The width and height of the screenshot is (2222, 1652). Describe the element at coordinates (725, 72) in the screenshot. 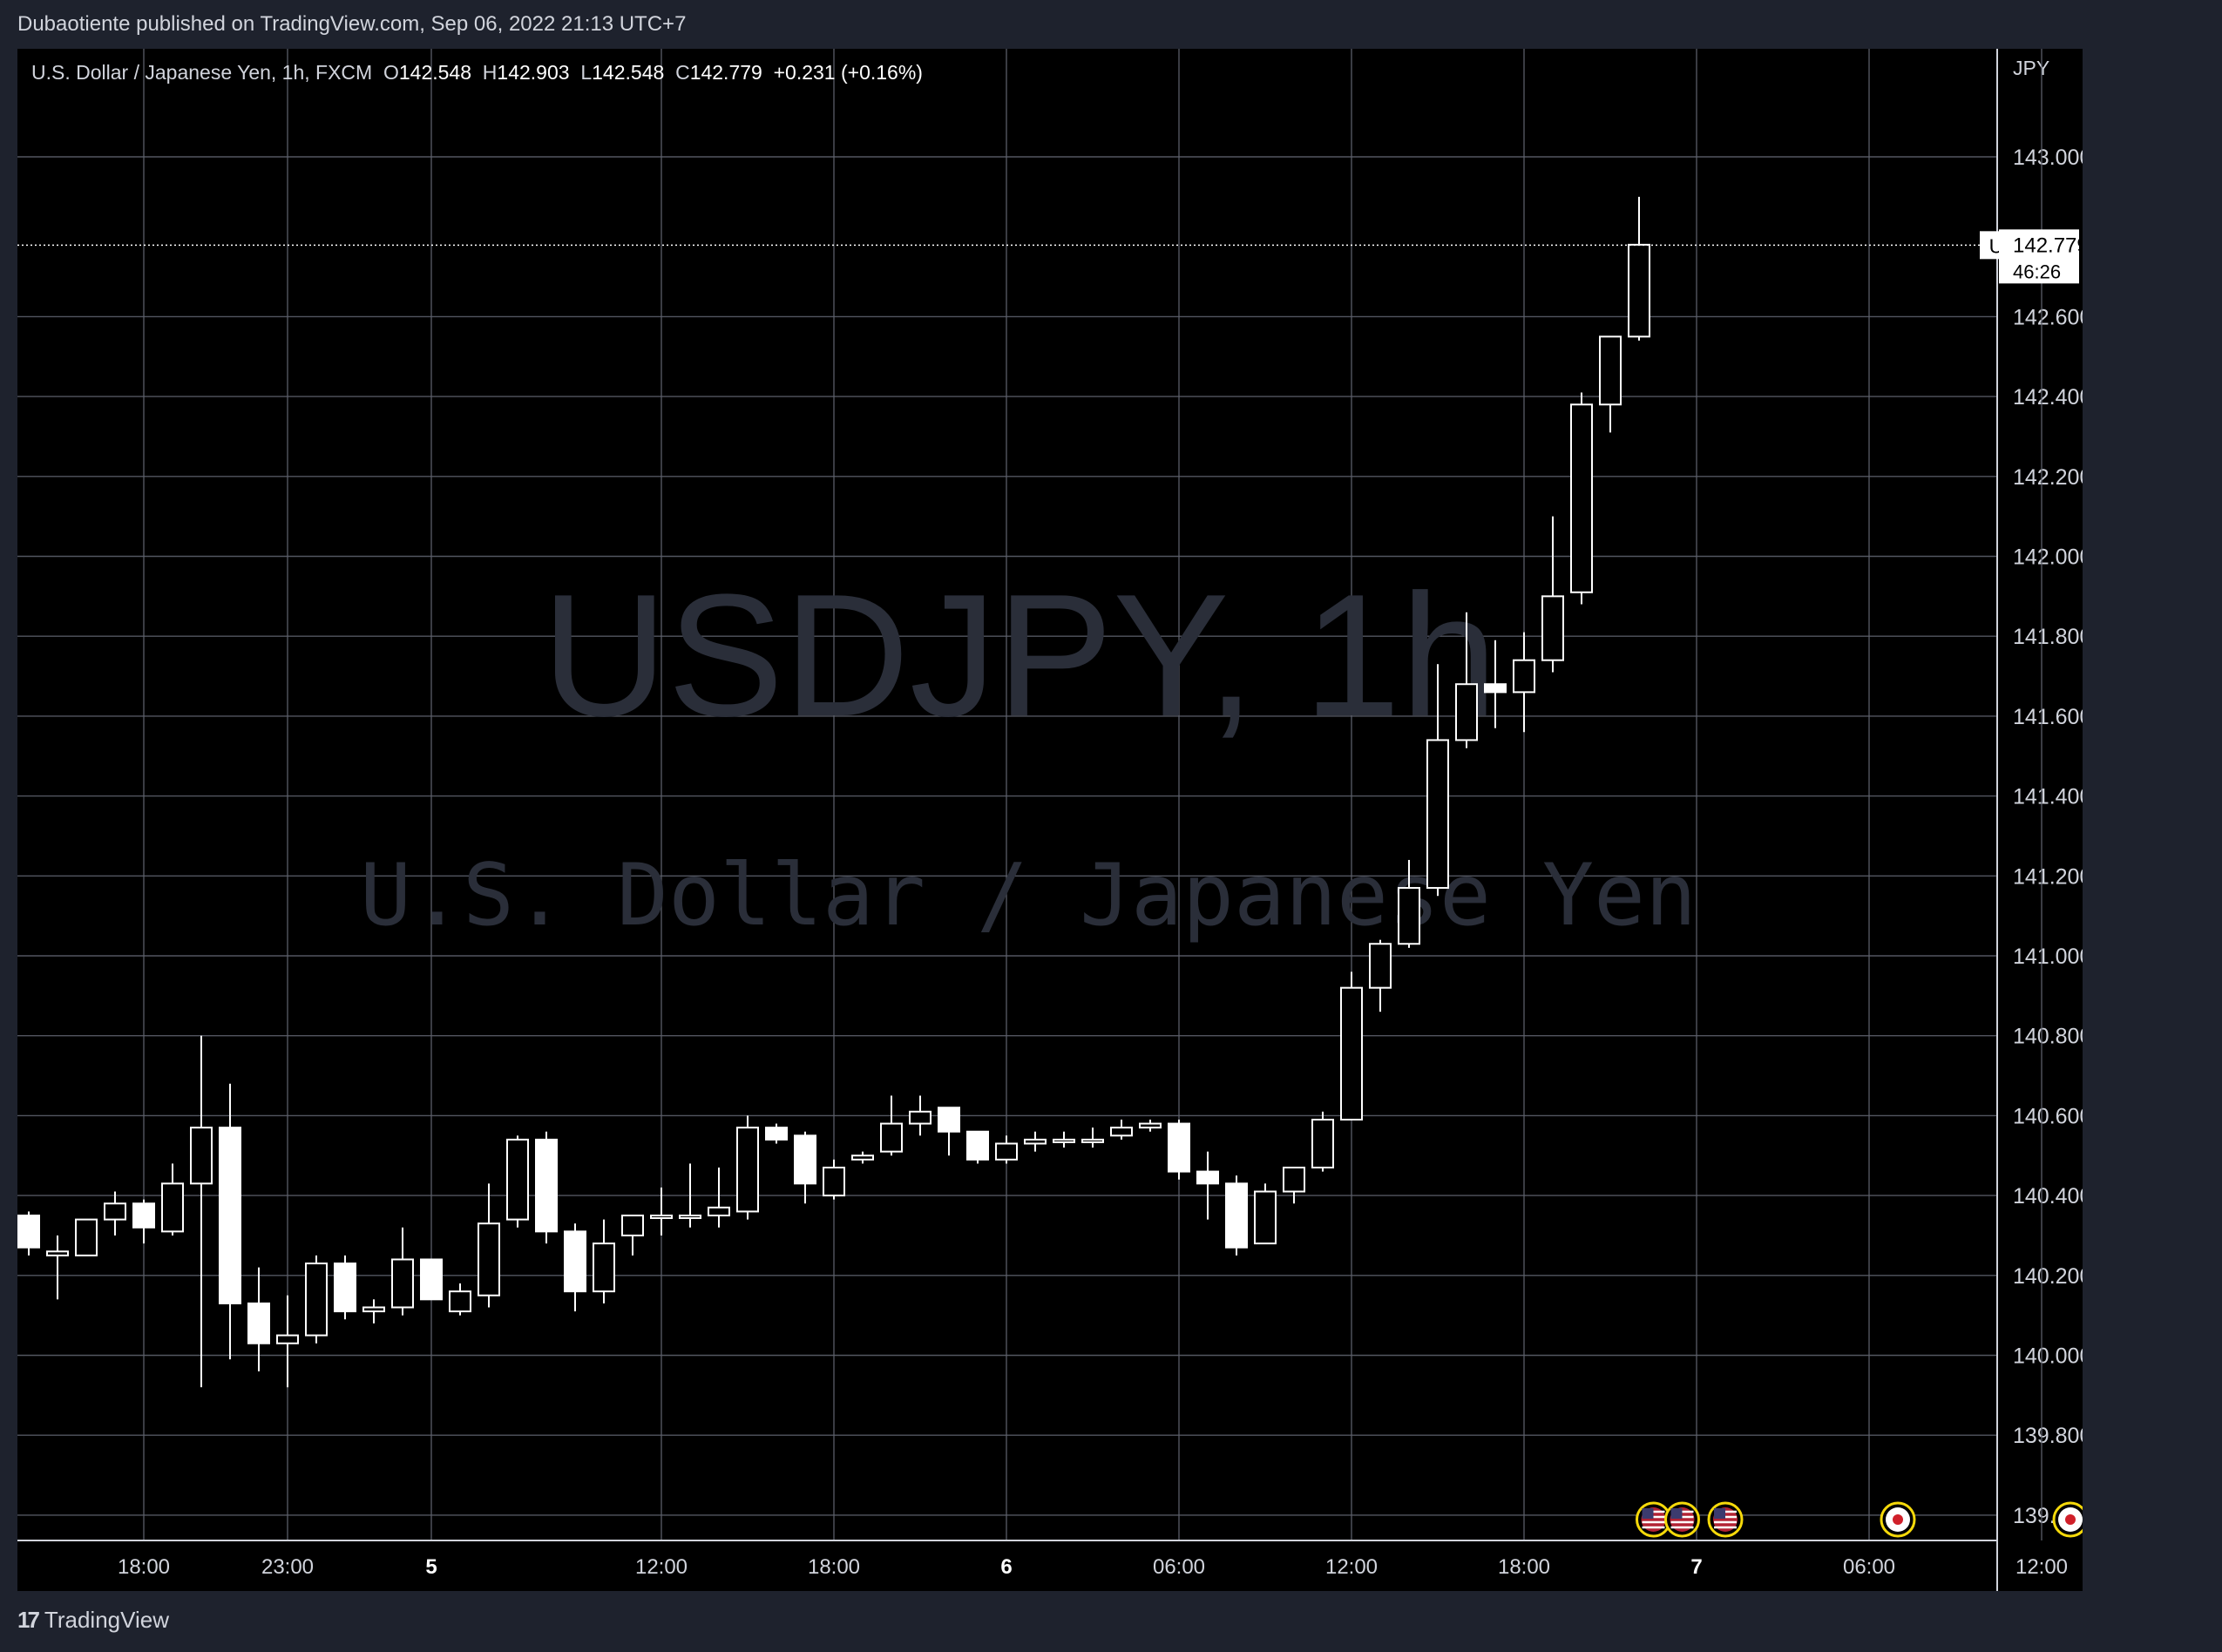

I see `close-value: 142.779` at that location.